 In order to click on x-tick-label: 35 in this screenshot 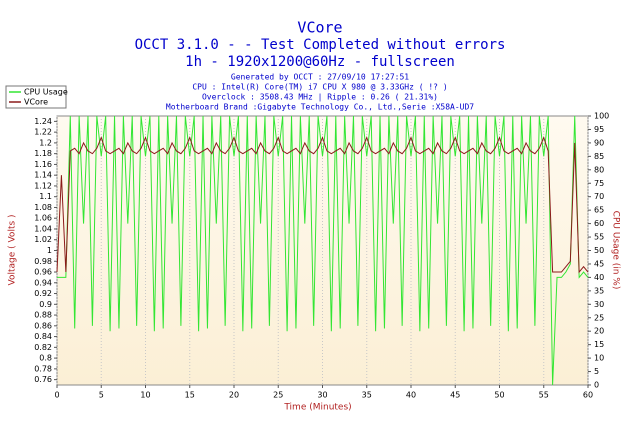, I will do `click(367, 395)`.